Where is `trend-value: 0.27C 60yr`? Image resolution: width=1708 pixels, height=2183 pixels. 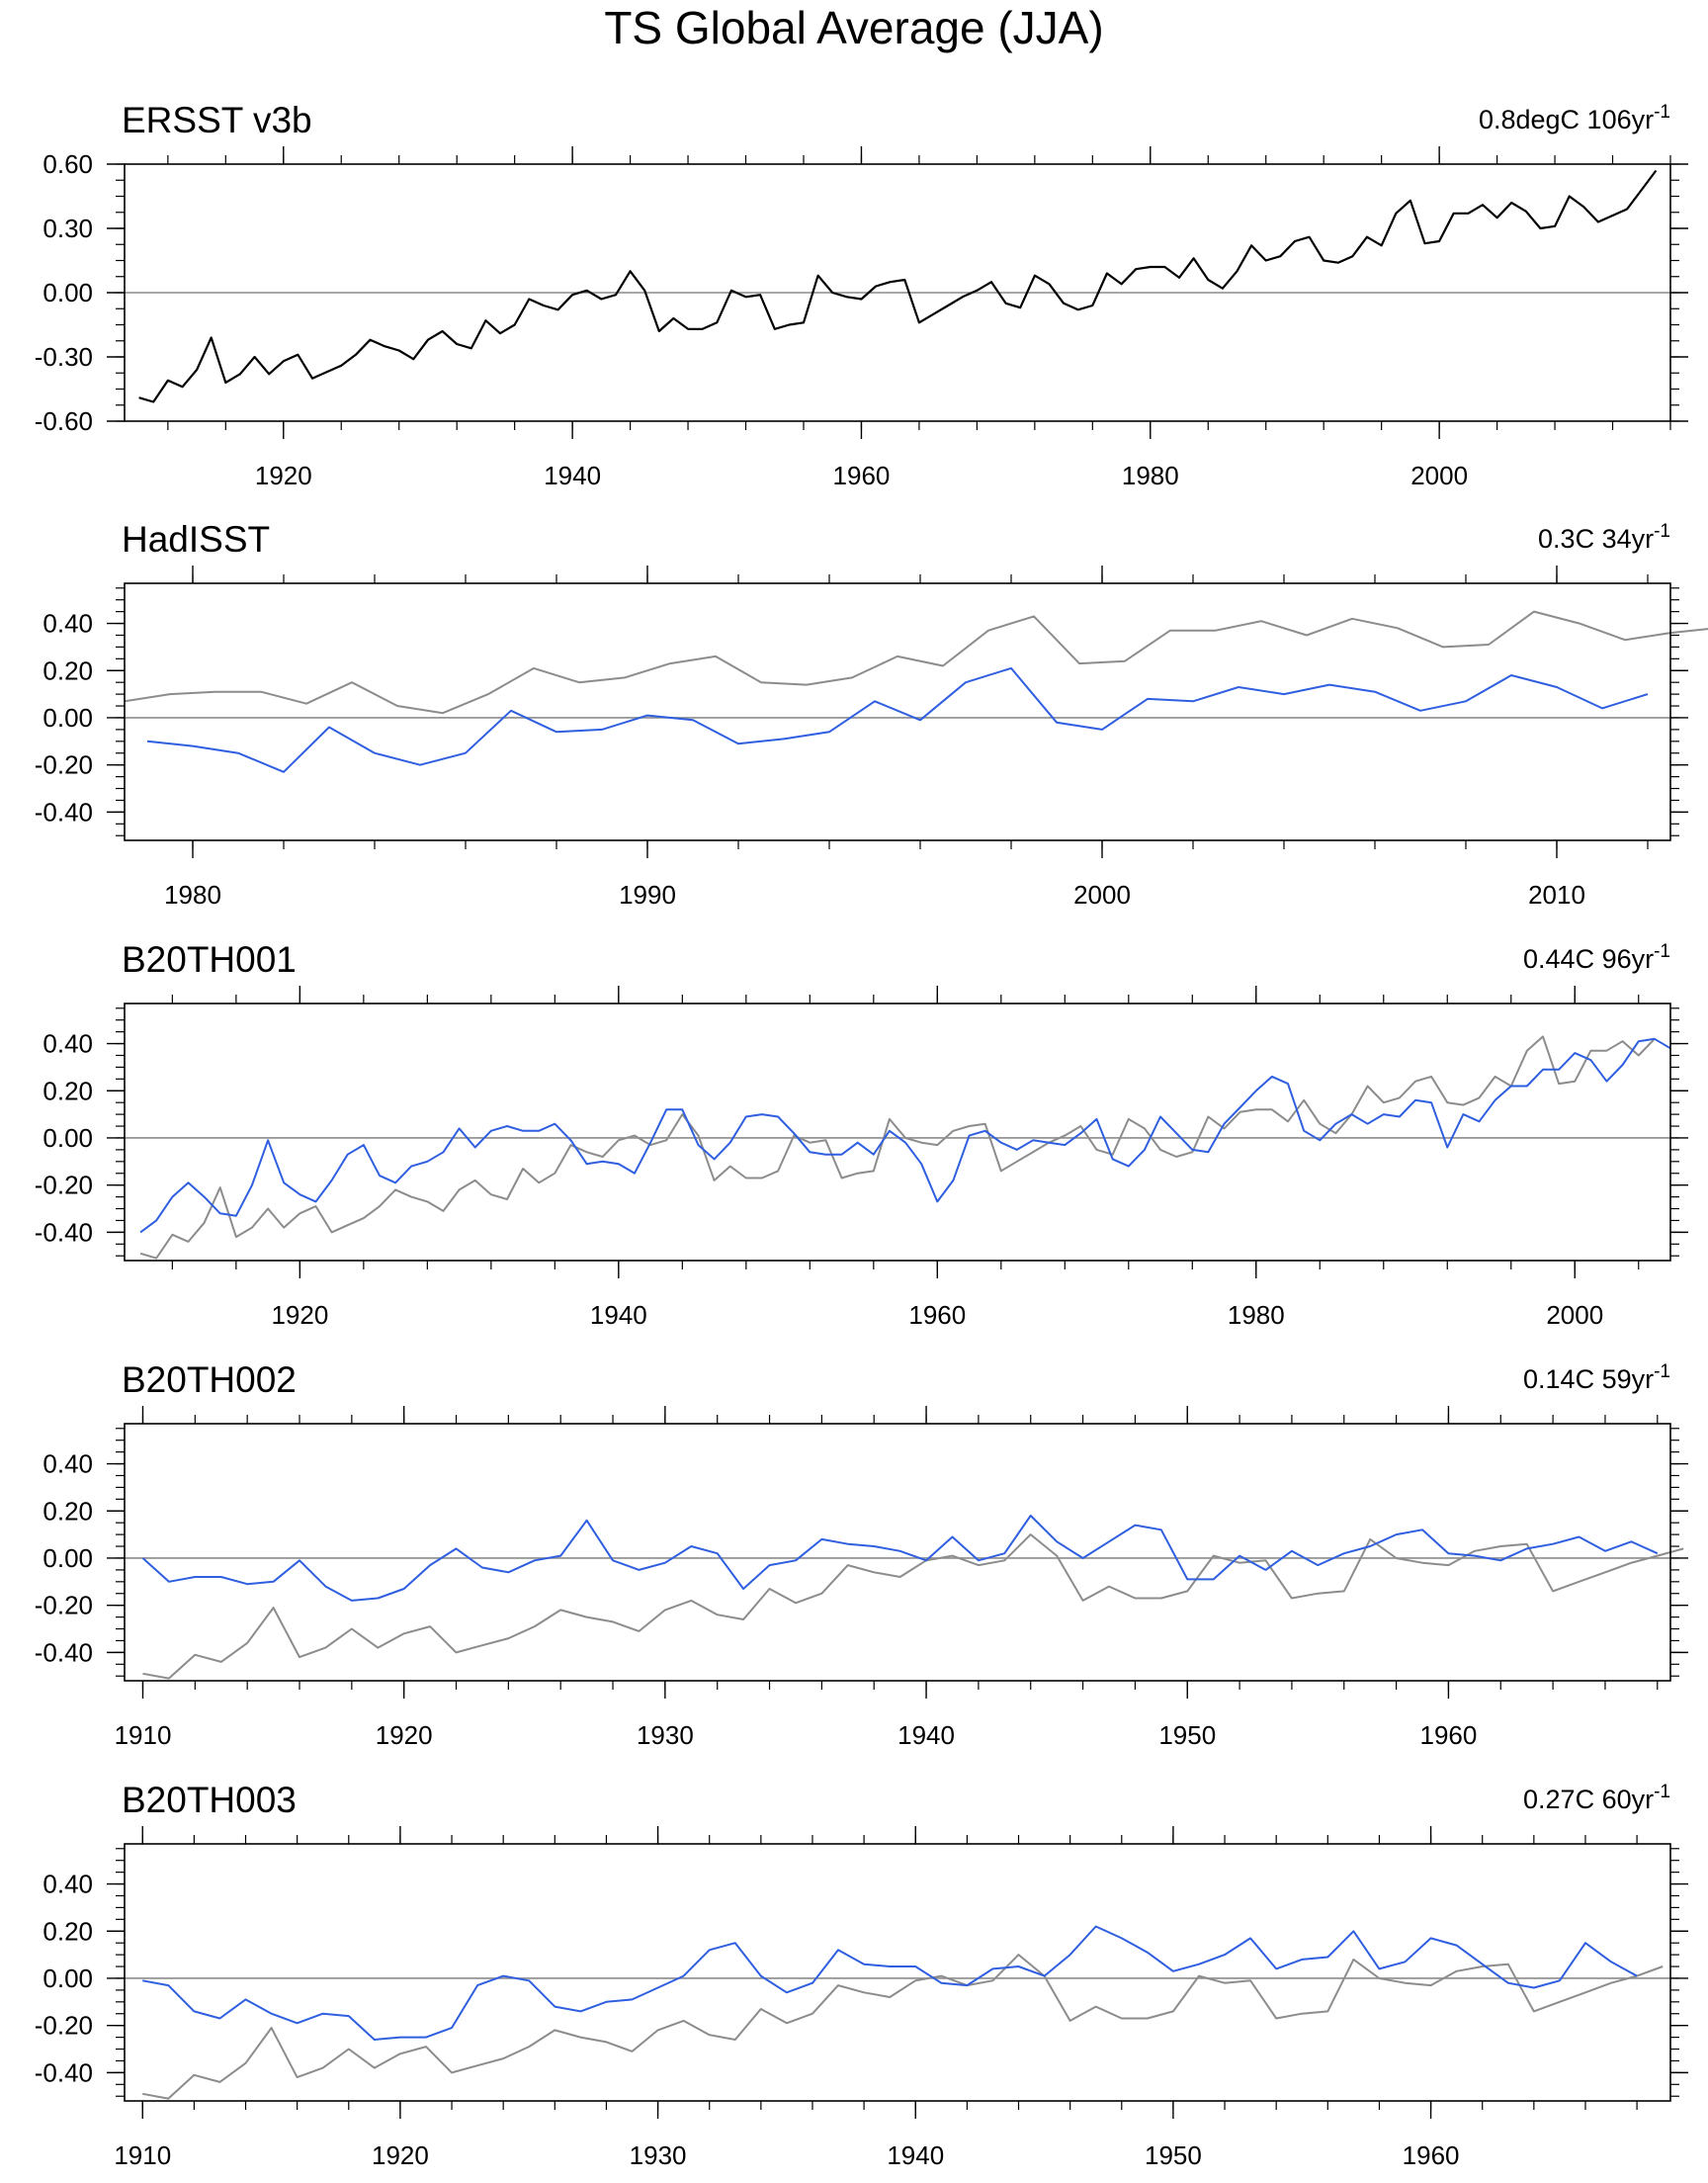
trend-value: 0.27C 60yr is located at coordinates (1588, 1799).